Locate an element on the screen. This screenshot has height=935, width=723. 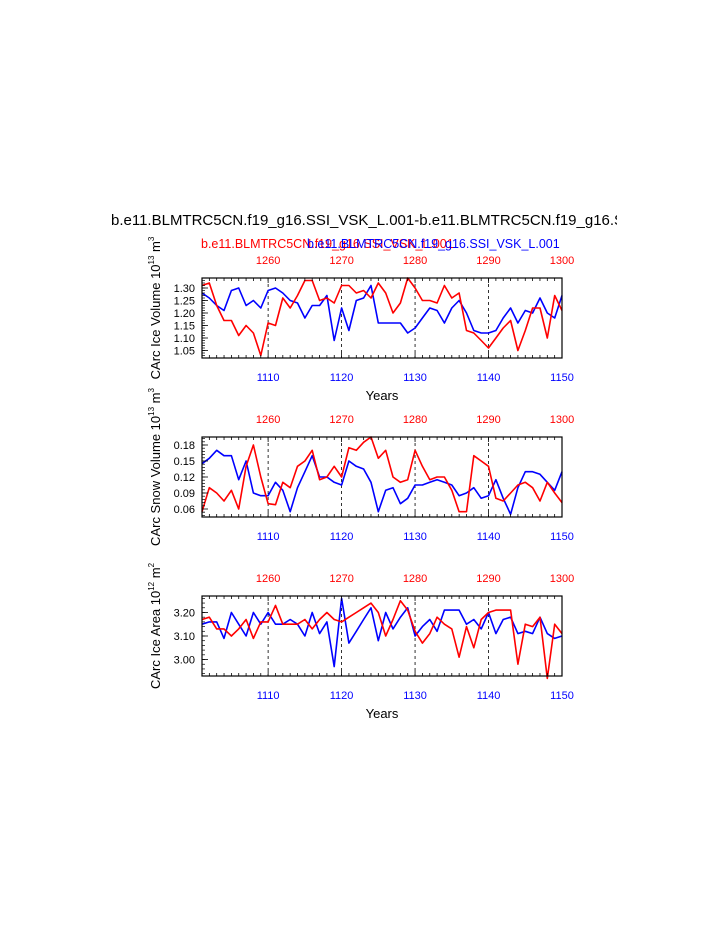
y-axis-label: CArc Snow Volume 1013 m3 is located at coordinates (155, 467).